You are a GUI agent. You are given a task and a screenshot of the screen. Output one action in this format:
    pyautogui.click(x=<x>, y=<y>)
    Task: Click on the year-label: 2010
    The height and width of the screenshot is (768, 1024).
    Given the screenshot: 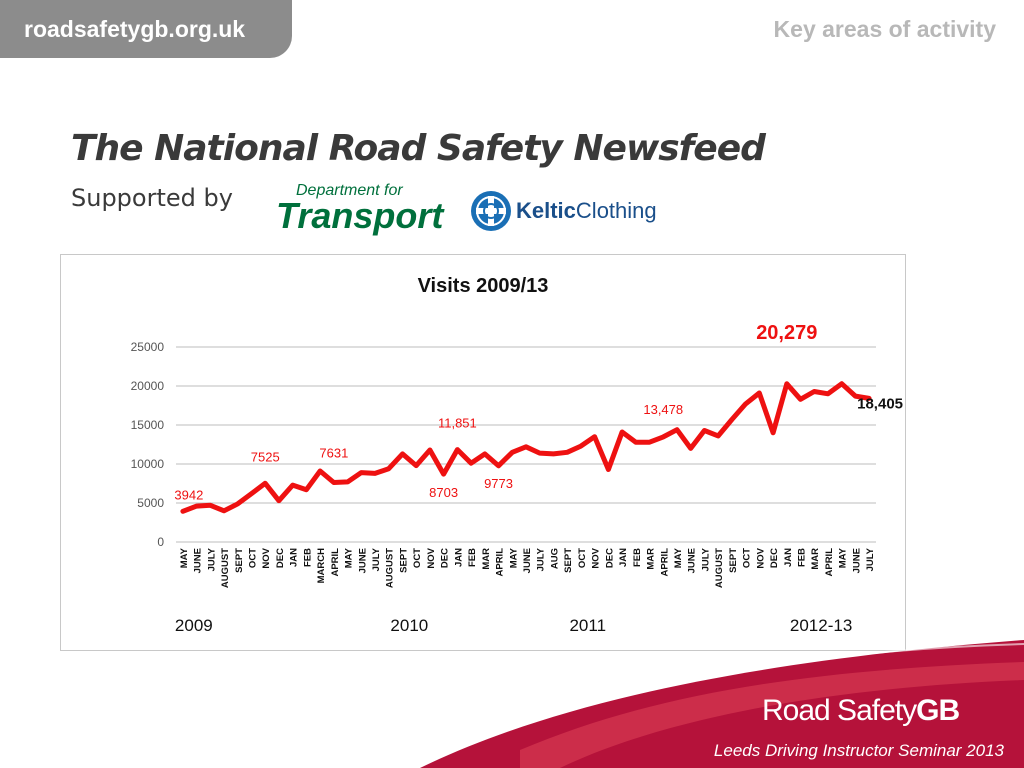 What is the action you would take?
    pyautogui.click(x=409, y=625)
    